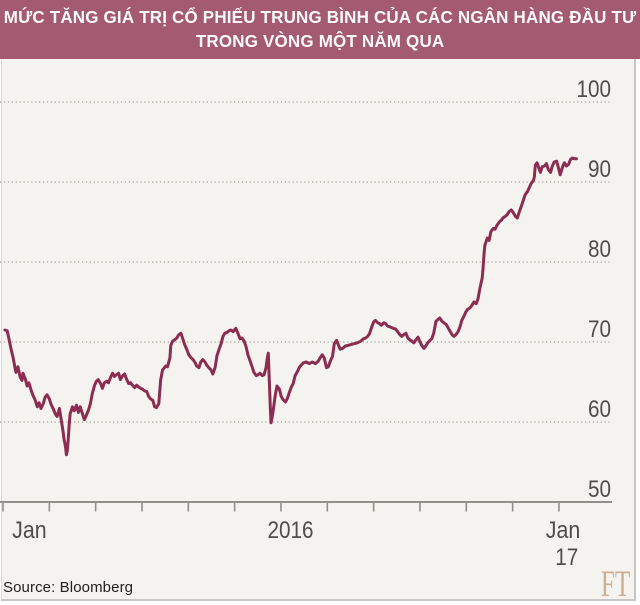 This screenshot has height=605, width=640. Describe the element at coordinates (68, 587) in the screenshot. I see `source-label: Source: Bloomberg` at that location.